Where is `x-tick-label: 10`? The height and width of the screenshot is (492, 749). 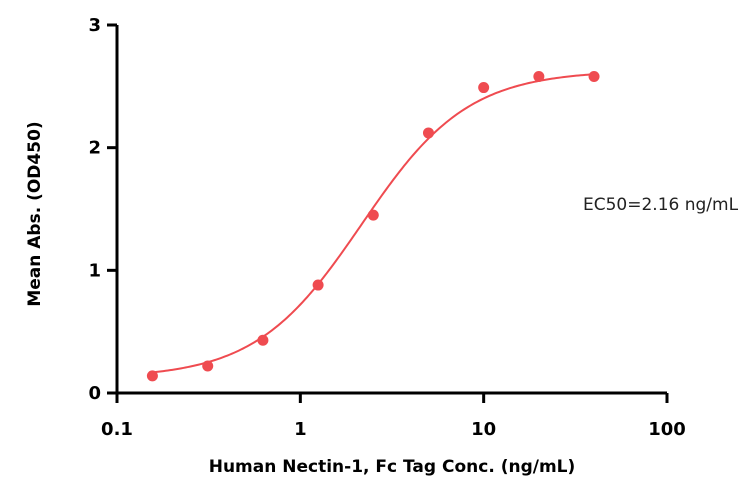
x-tick-label: 10 is located at coordinates (483, 429).